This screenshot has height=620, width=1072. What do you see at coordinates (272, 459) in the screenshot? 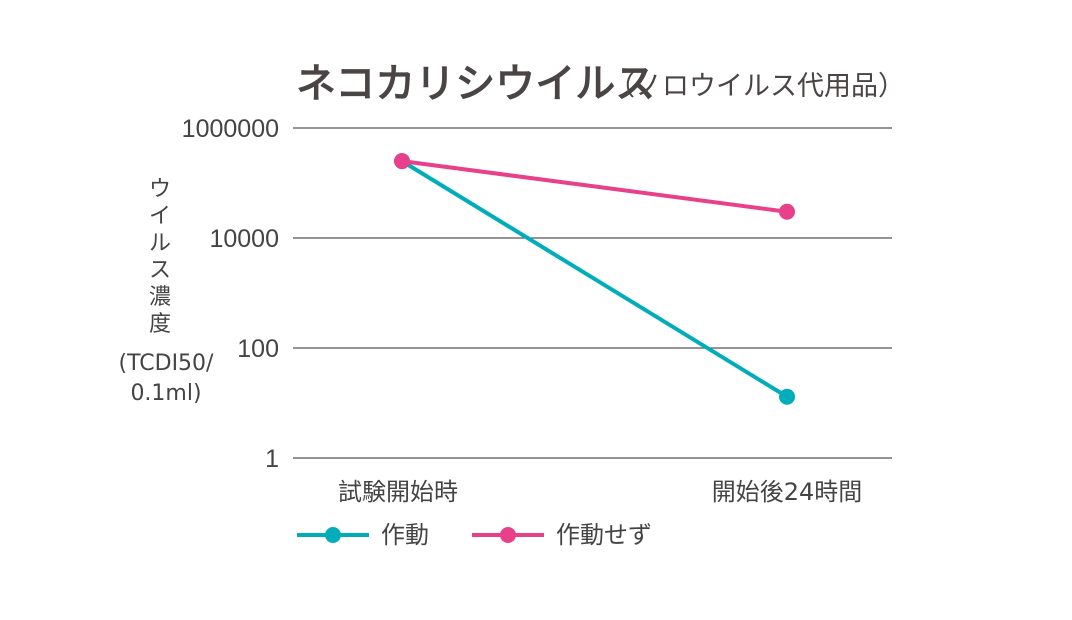
I see `y-tick-label: 1` at bounding box center [272, 459].